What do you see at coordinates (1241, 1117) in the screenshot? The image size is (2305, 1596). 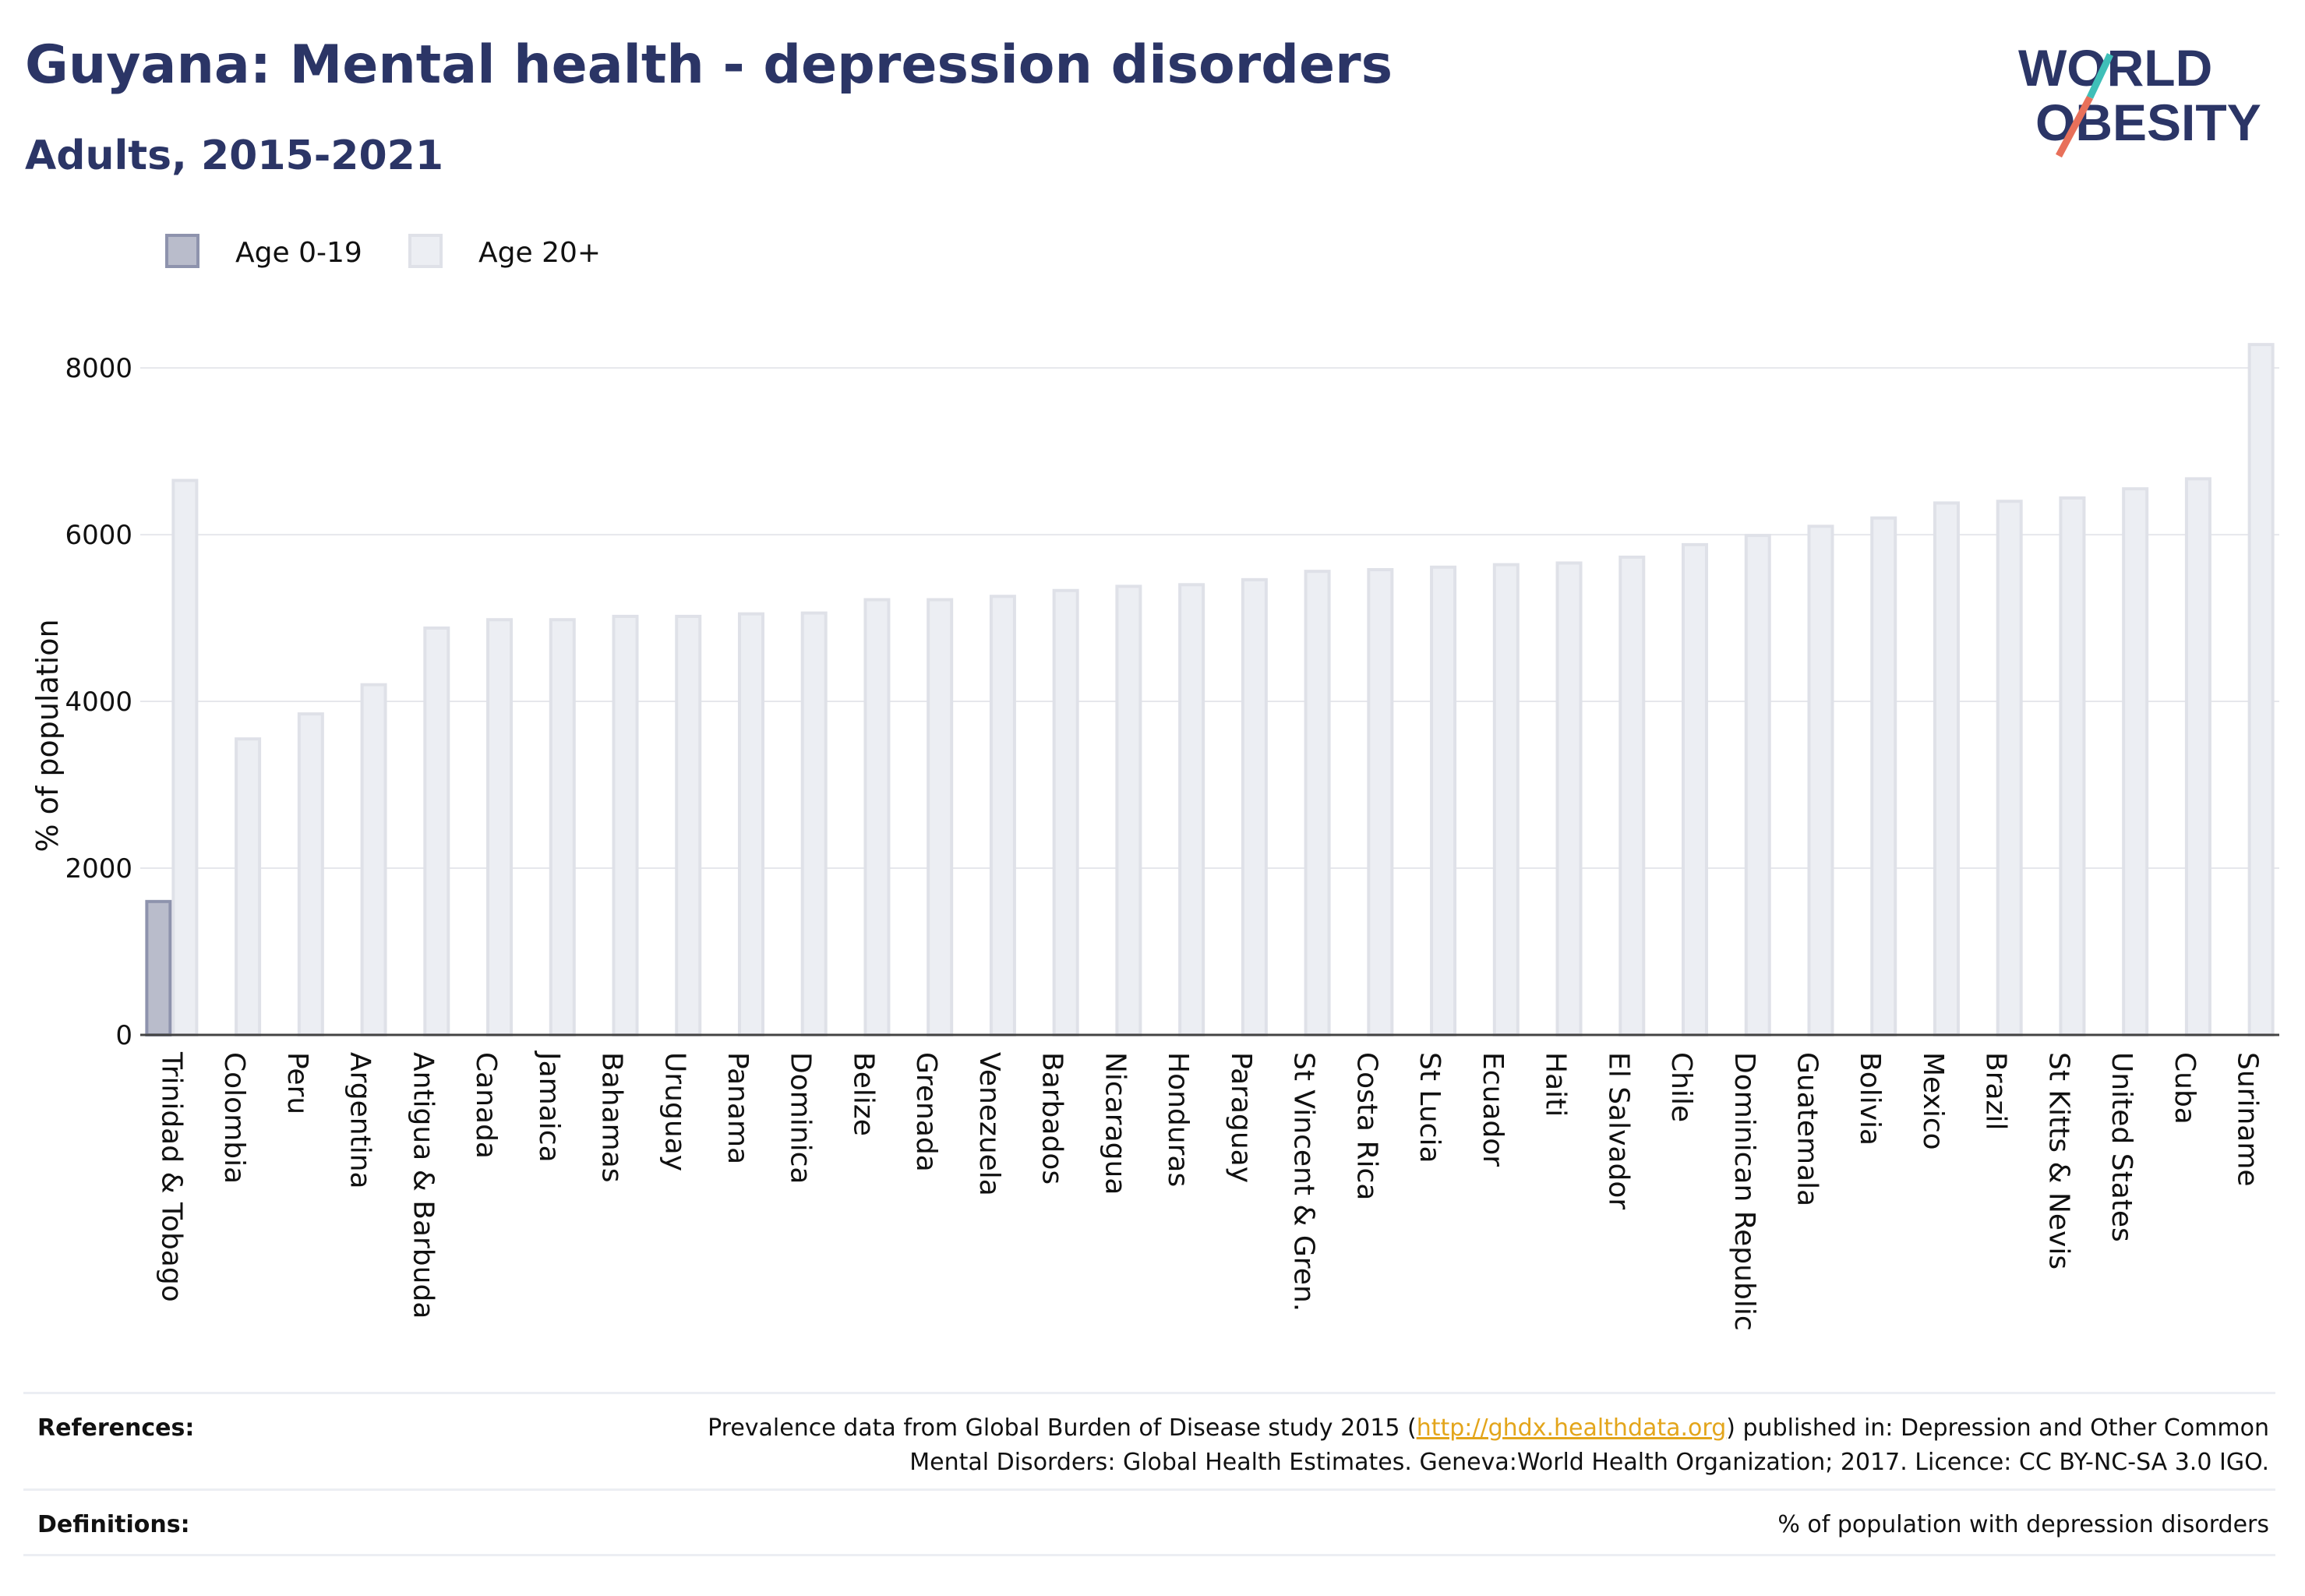 I see `x-tick-label: Paraguay` at bounding box center [1241, 1117].